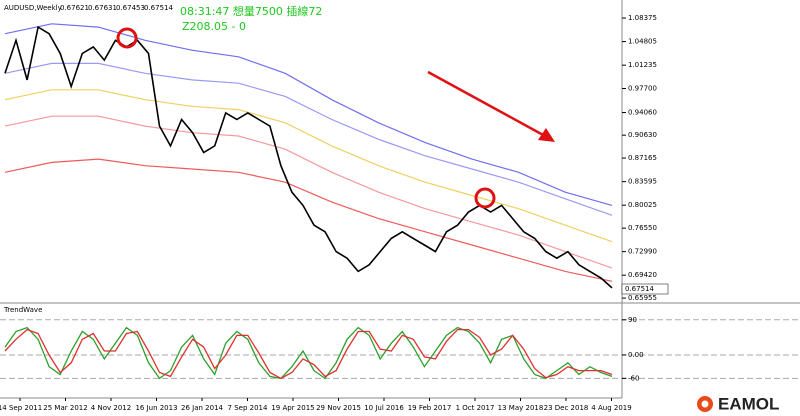 The image size is (800, 416). I want to click on y-tick-label: 0.80025, so click(642, 205).